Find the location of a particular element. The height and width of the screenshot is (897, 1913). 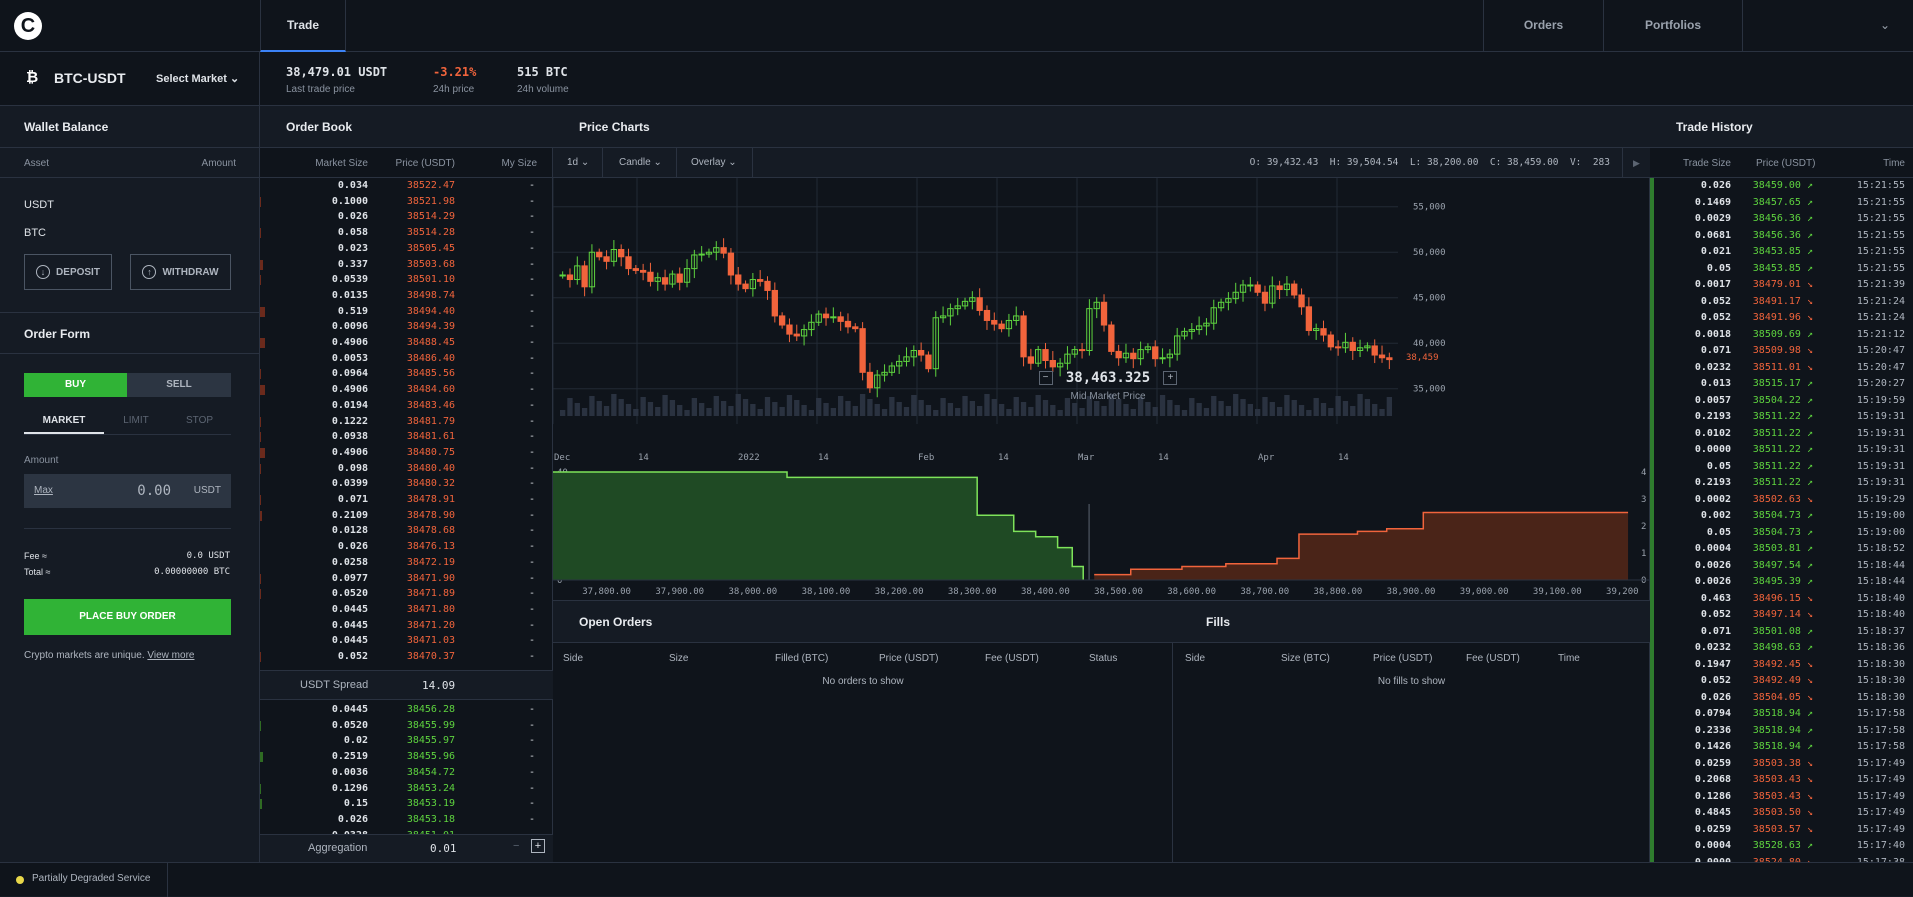

view-more-link: View more is located at coordinates (171, 655).